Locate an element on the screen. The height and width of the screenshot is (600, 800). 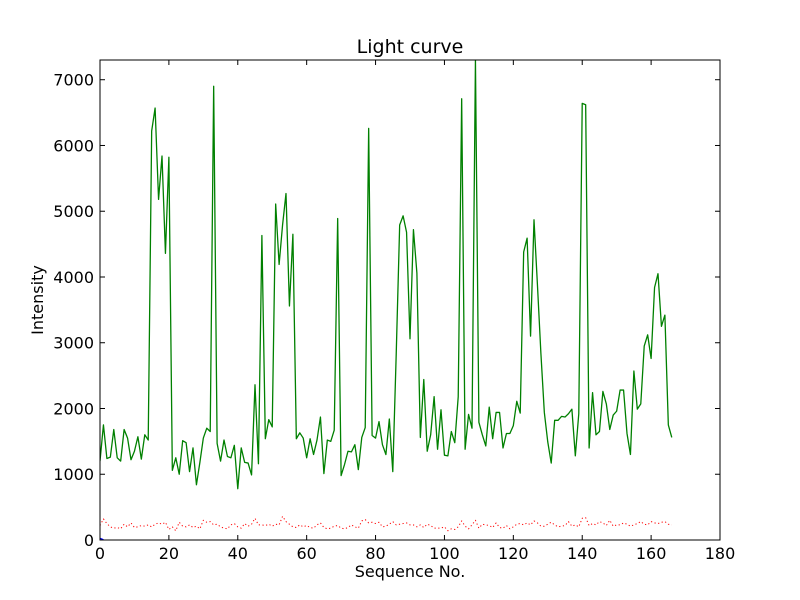
x-tick-label: 60 is located at coordinates (306, 553).